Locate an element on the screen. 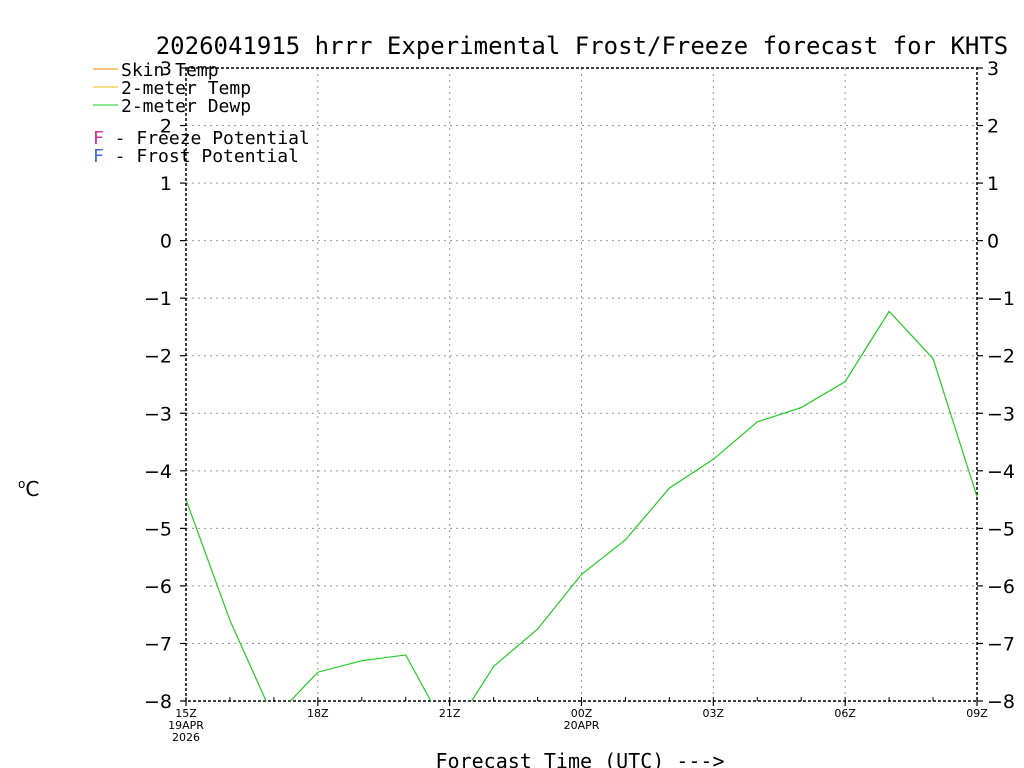  y-tick-label-left: 3 is located at coordinates (166, 69).